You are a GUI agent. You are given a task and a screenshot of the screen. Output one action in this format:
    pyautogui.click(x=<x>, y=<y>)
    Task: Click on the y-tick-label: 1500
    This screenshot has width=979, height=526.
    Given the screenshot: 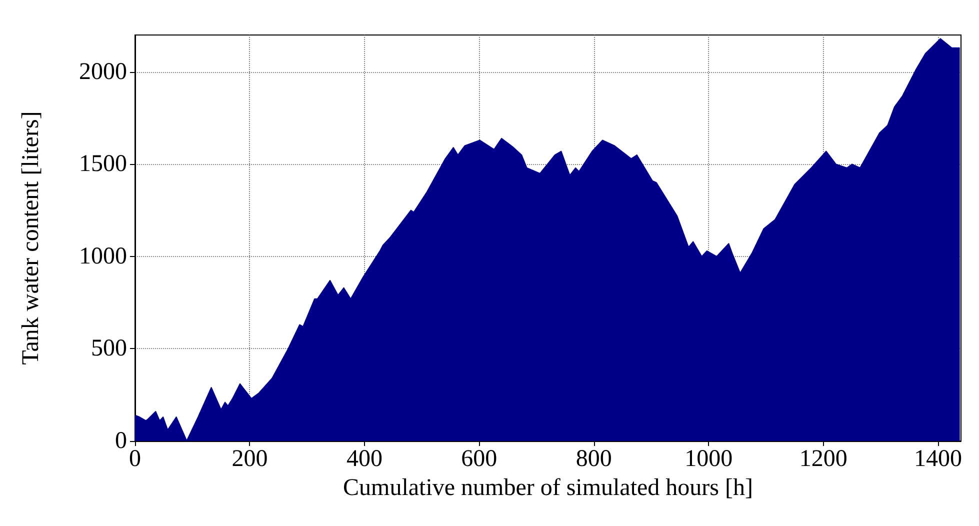 What is the action you would take?
    pyautogui.click(x=103, y=164)
    